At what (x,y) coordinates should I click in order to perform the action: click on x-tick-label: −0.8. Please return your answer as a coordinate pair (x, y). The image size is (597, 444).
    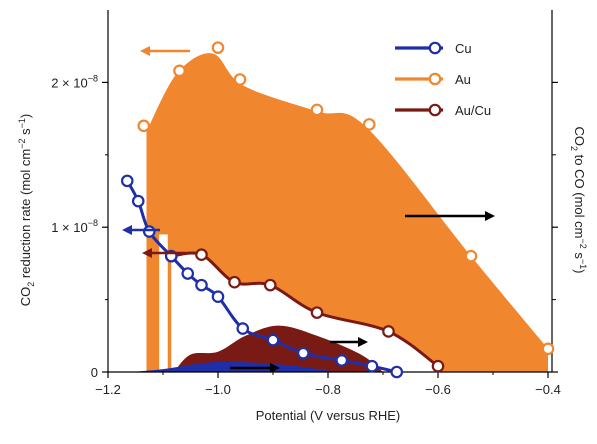
    Looking at the image, I should click on (328, 389).